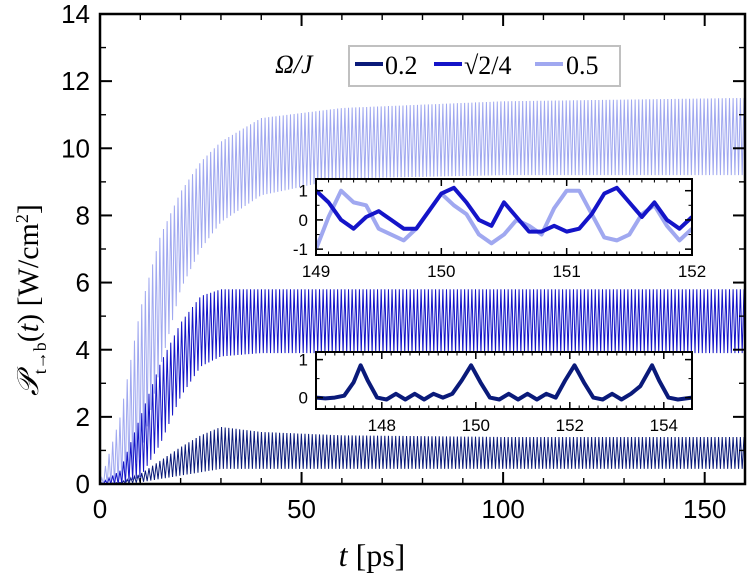 The height and width of the screenshot is (580, 747). I want to click on legend: Ω/J 0.2 √2/4 0.5, so click(448, 66).